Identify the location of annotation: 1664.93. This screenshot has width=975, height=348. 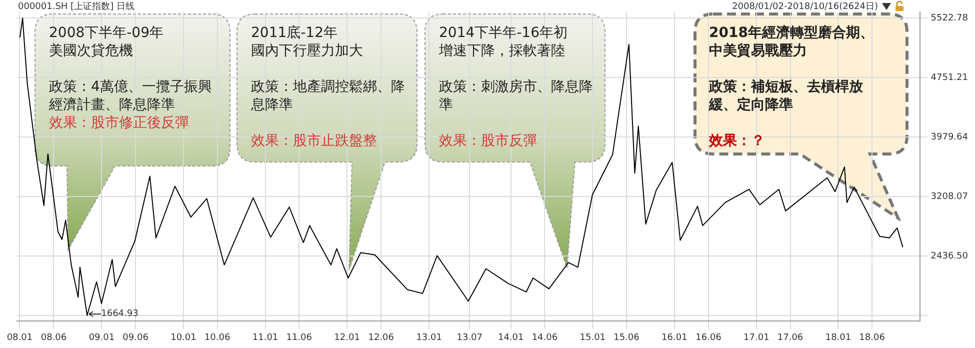
(119, 314).